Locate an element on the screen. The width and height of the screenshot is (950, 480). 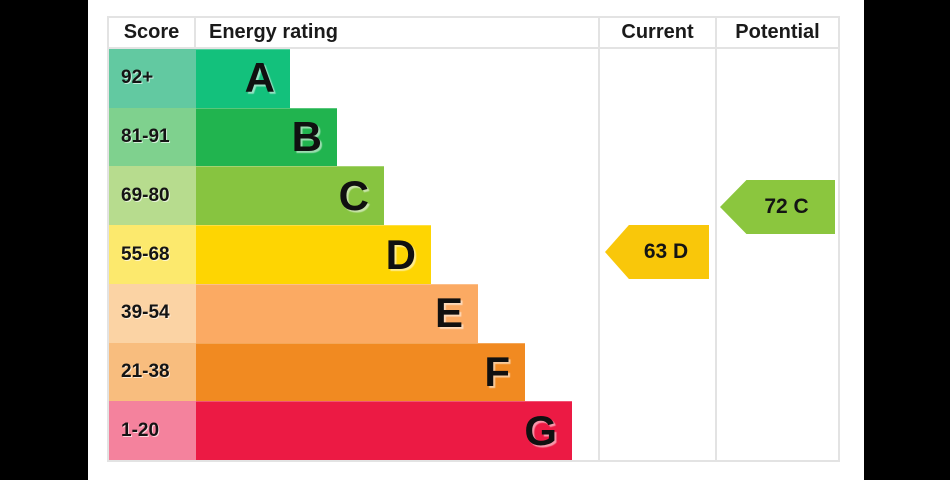
band-bar: G is located at coordinates (384, 431).